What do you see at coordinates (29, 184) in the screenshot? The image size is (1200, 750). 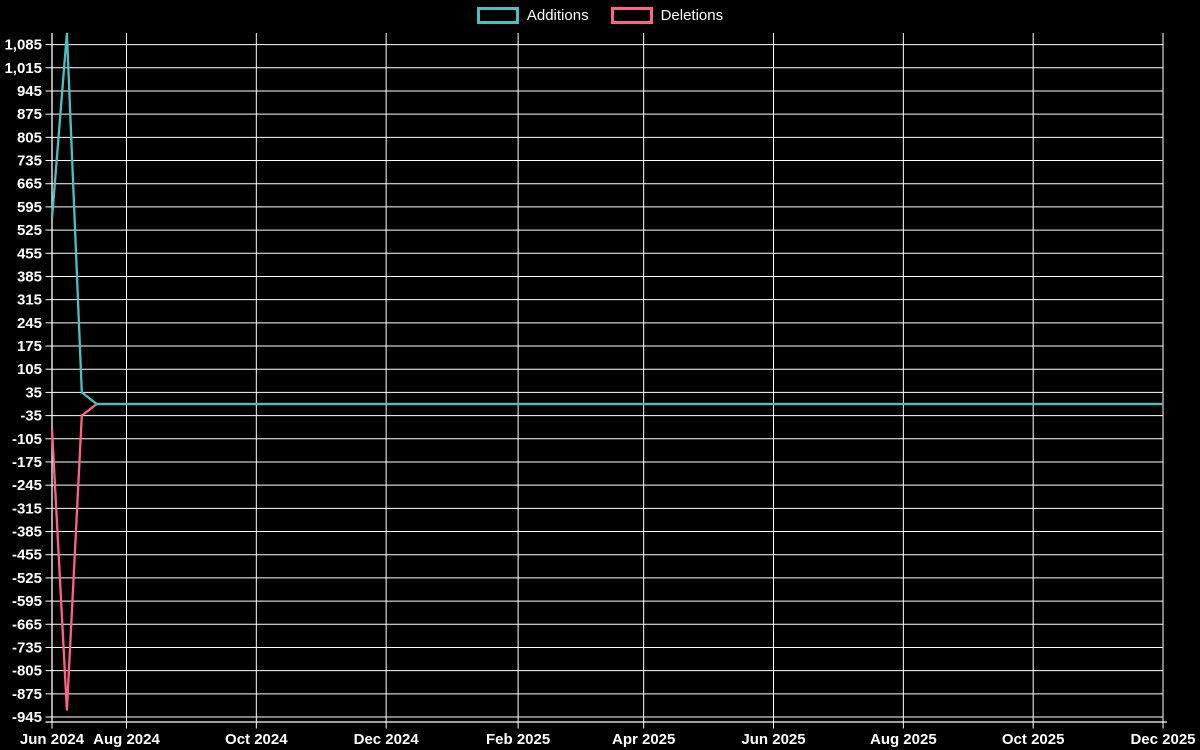 I see `y-tick-label: 665` at bounding box center [29, 184].